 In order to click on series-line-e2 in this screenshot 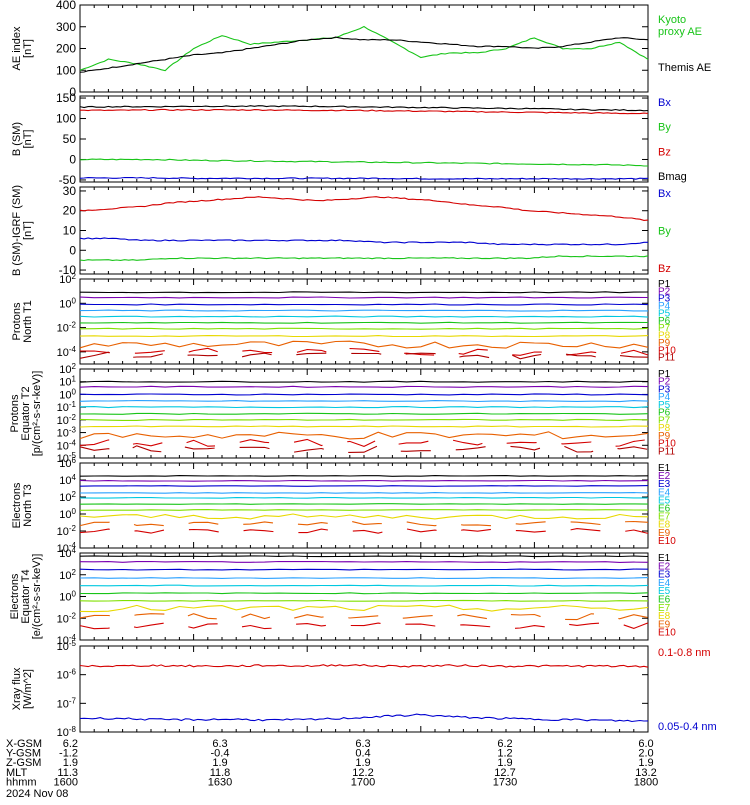, I will do `click(364, 561)`.